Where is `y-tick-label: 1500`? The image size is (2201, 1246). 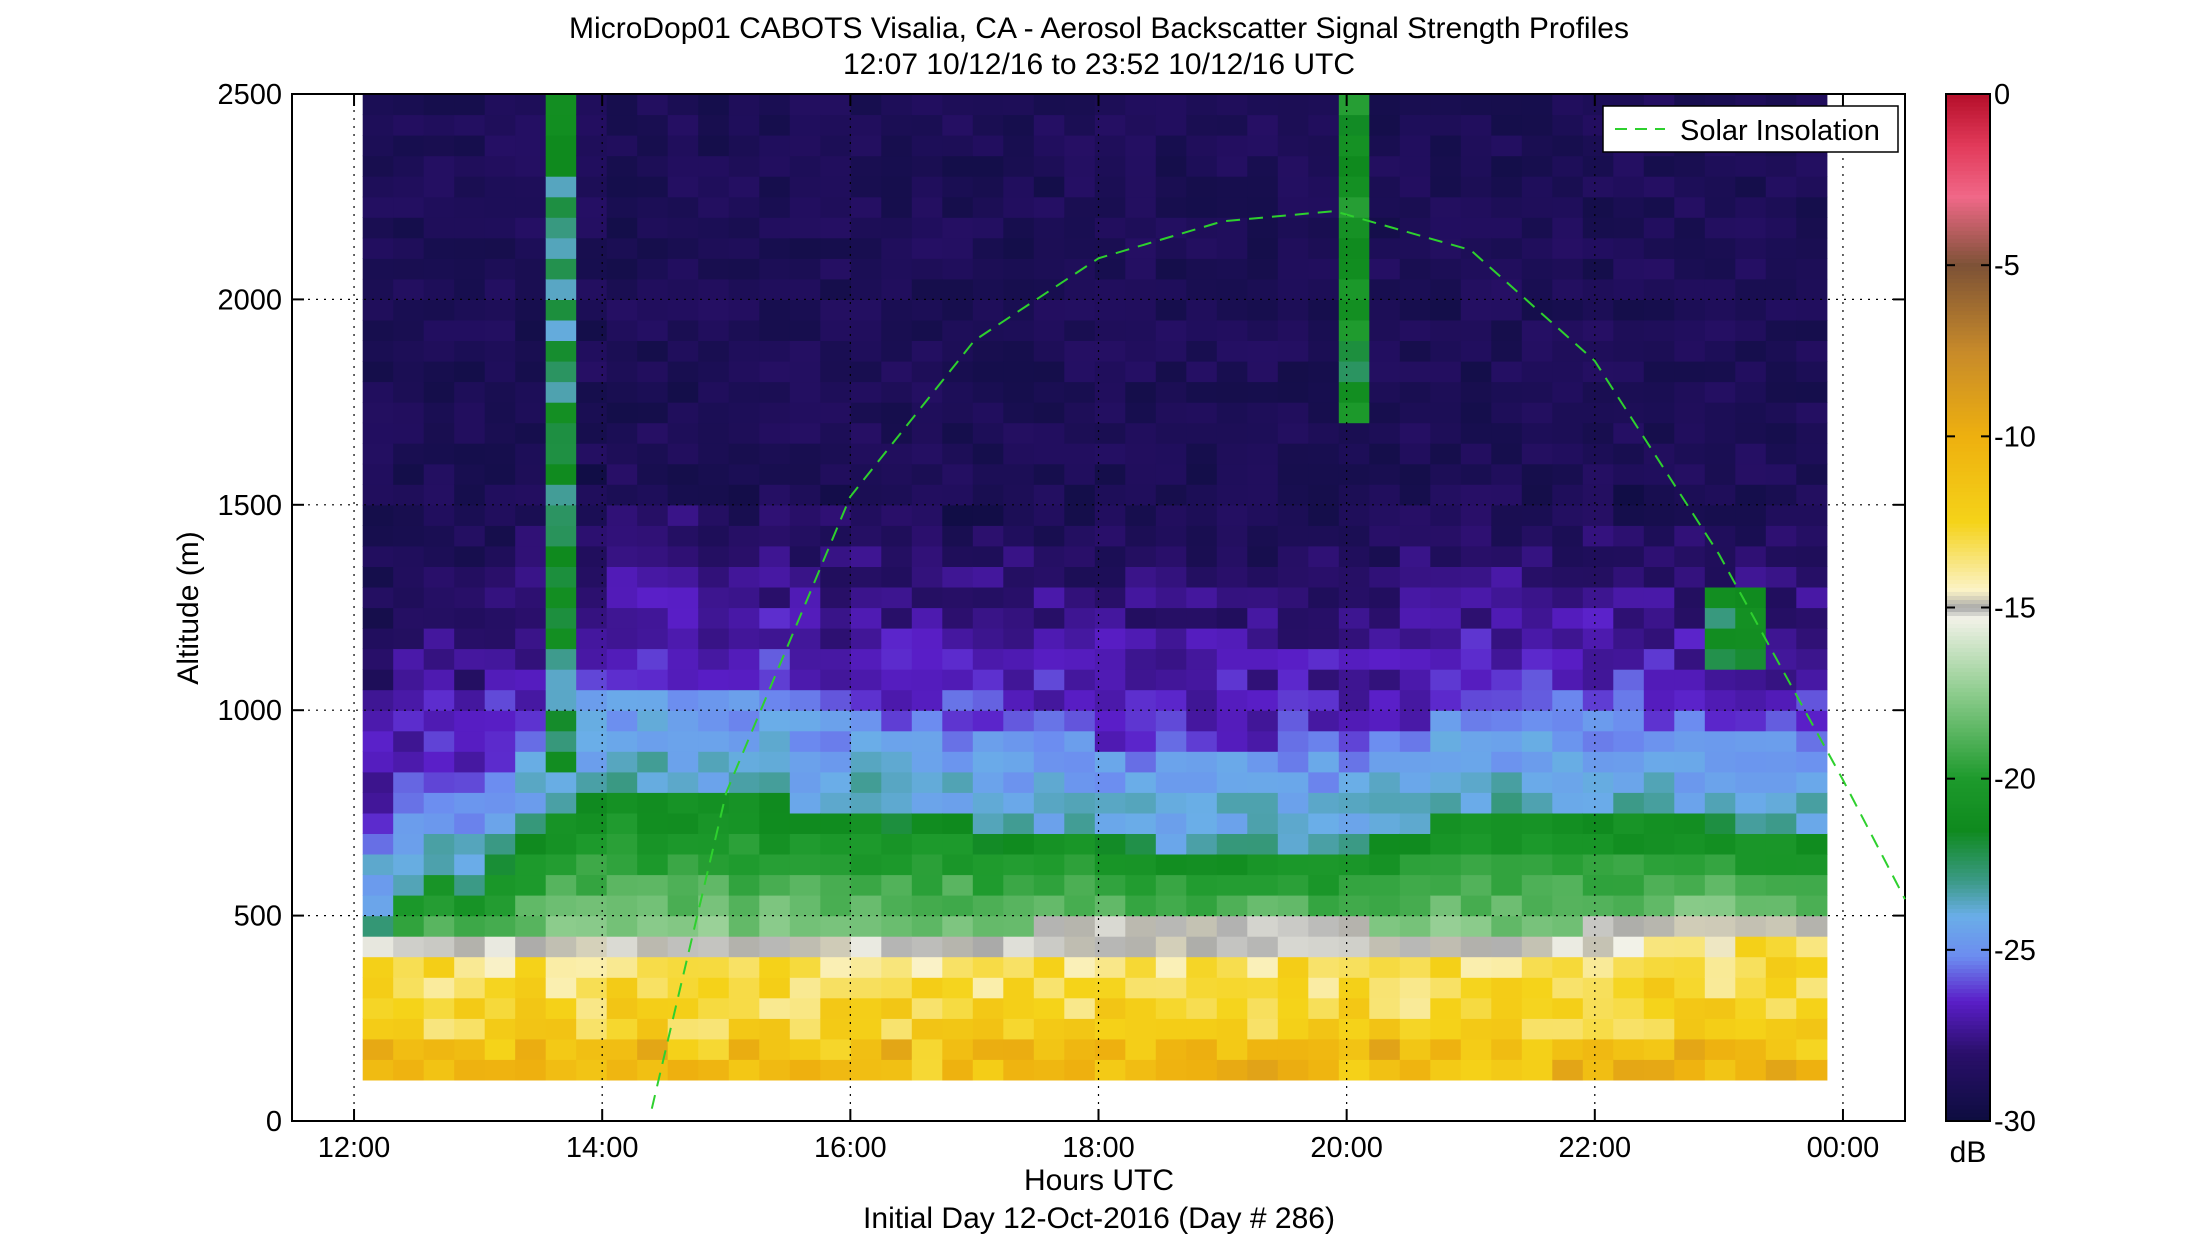 y-tick-label: 1500 is located at coordinates (249, 506).